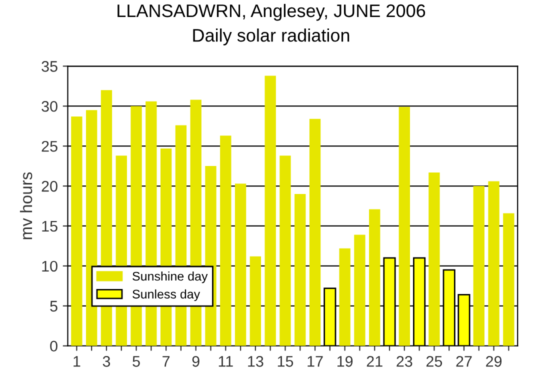 This screenshot has width=542, height=378. Describe the element at coordinates (54, 306) in the screenshot. I see `y-tick-label: 5` at that location.